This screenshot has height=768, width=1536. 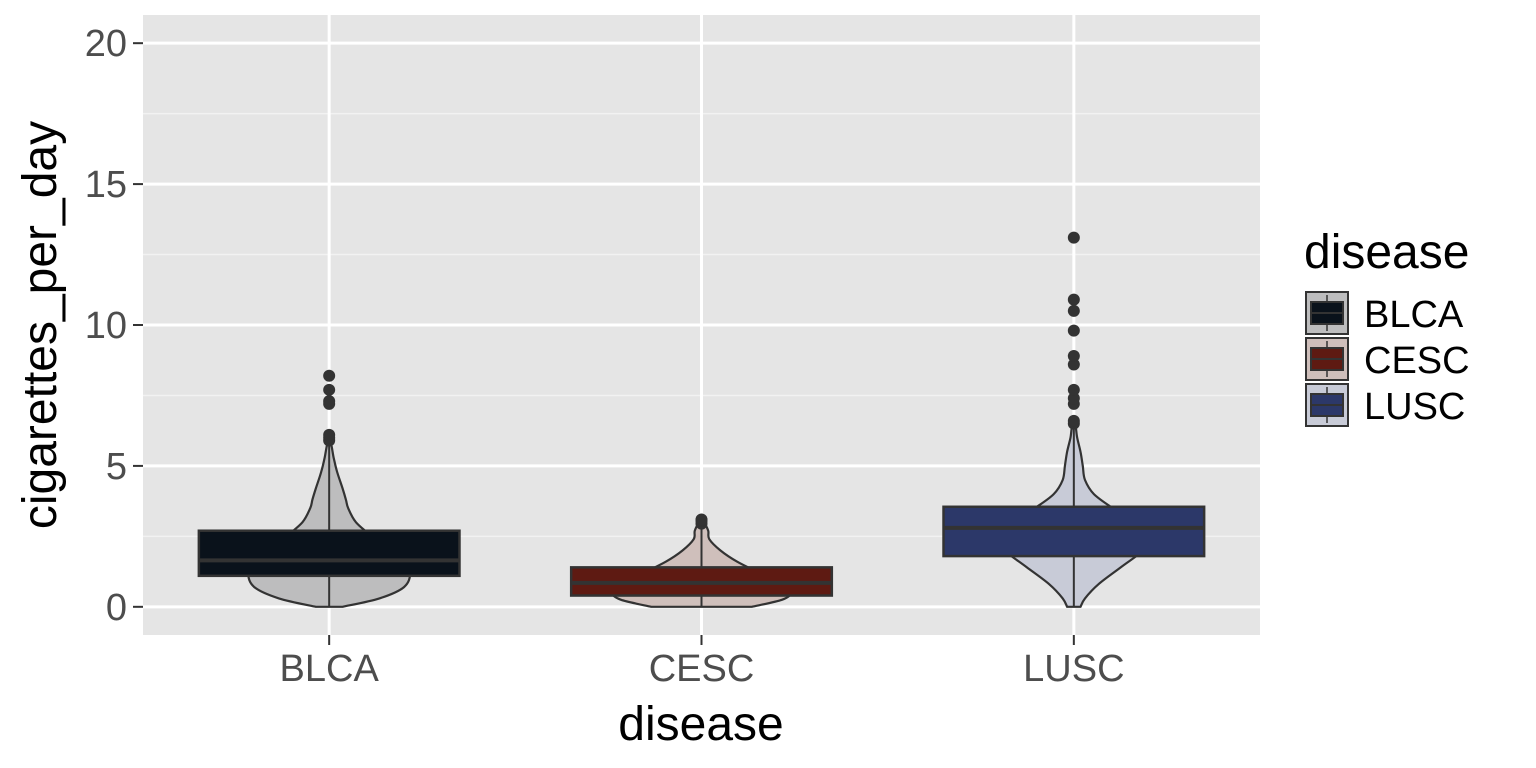 I want to click on y-axis: 0 5 10 15 20, so click(x=114, y=326).